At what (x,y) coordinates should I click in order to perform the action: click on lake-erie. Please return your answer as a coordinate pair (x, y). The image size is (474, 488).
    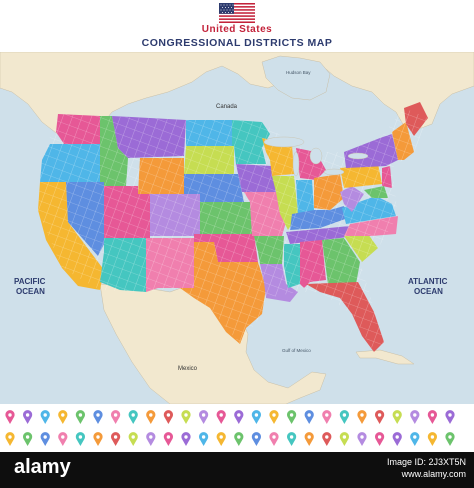
    Looking at the image, I should click on (334, 172).